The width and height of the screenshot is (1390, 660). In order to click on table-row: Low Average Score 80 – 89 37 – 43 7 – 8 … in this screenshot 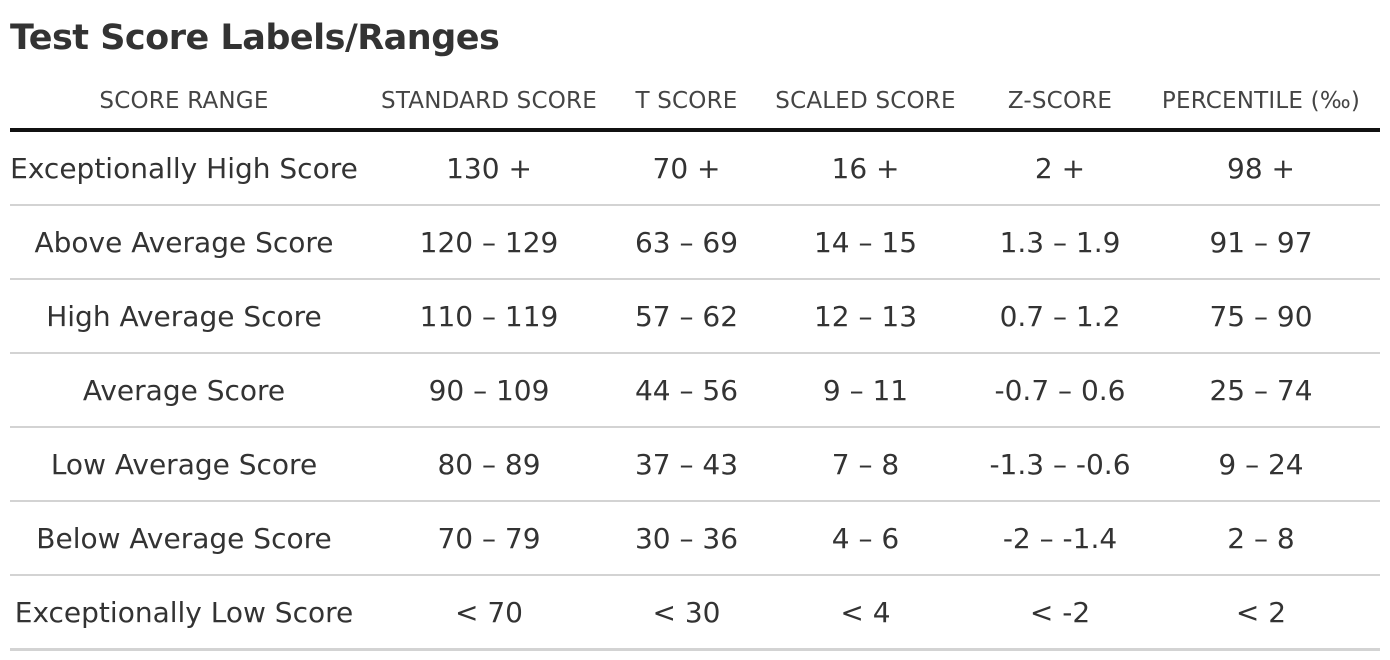, I will do `click(695, 464)`.